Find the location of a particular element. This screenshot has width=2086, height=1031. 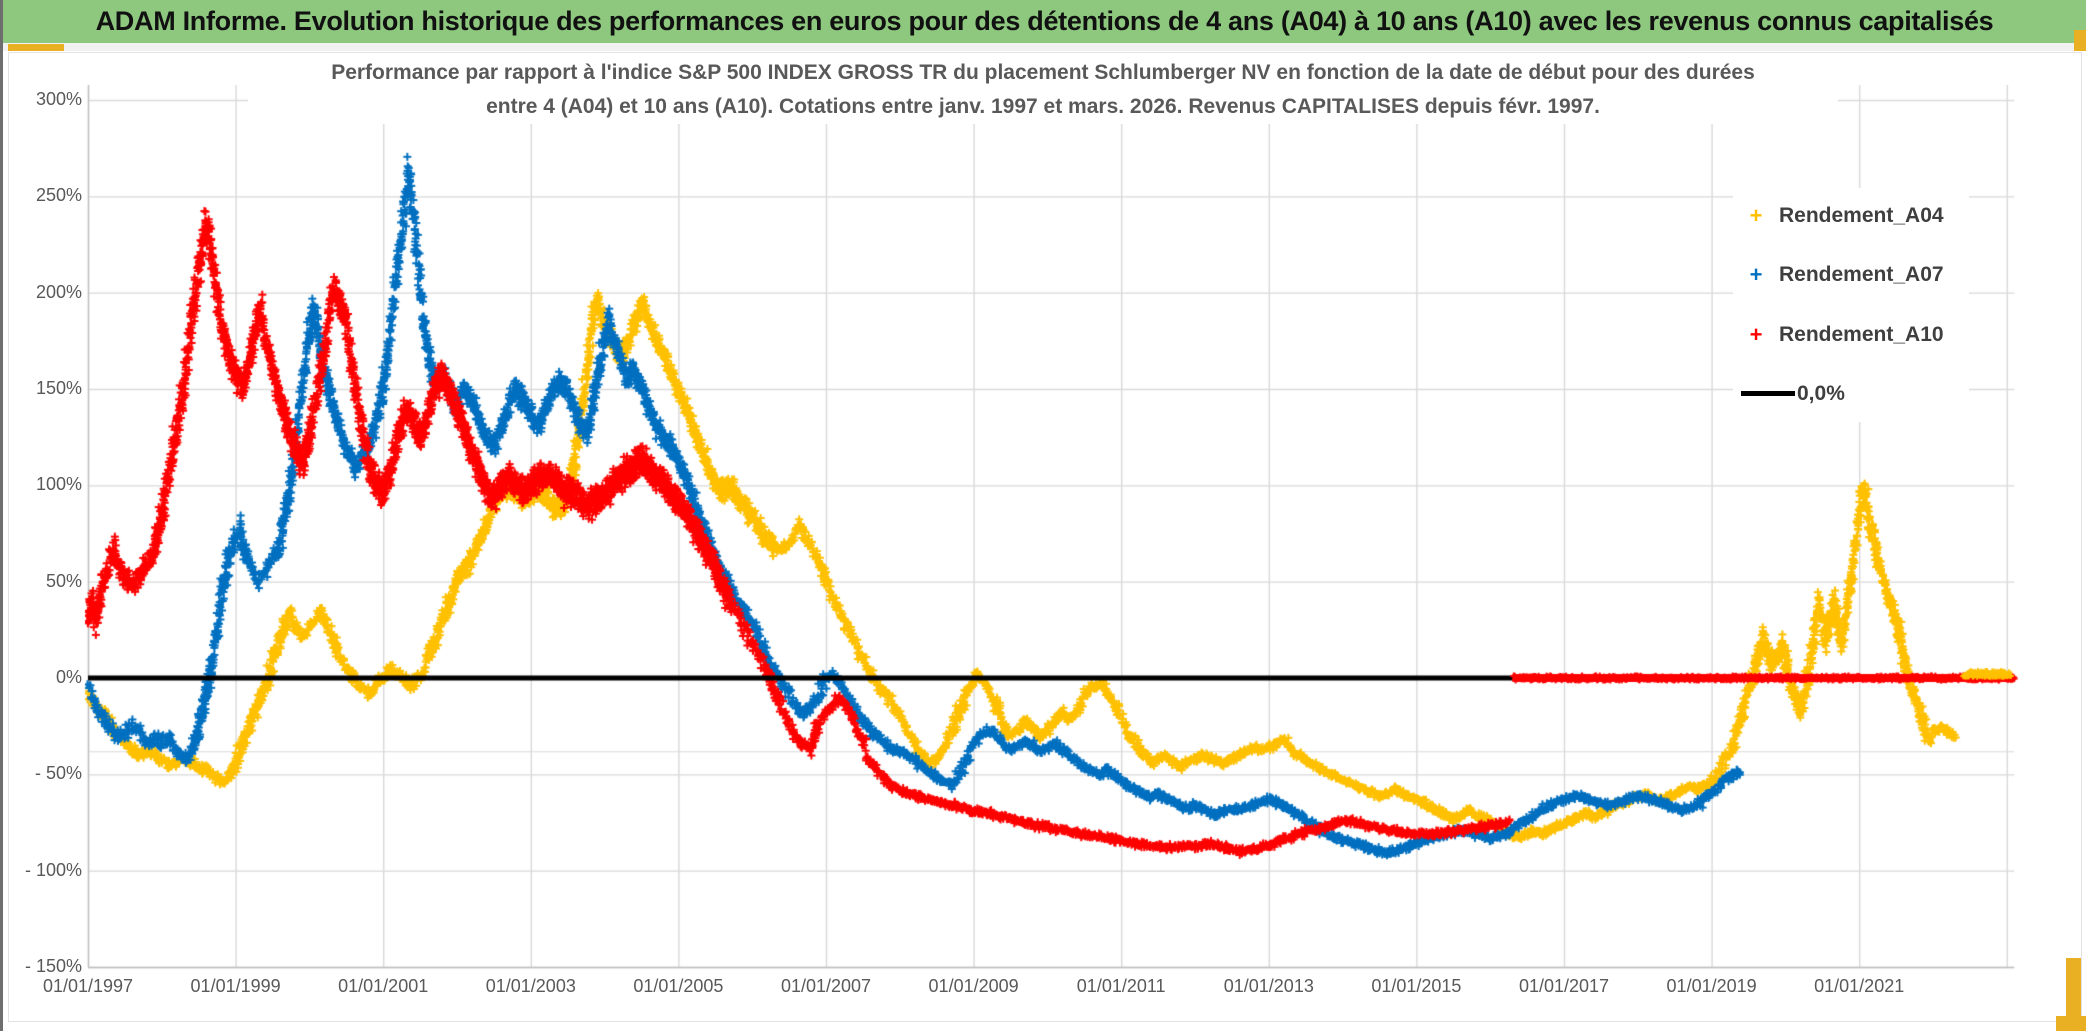

x-axis-tick-label: 01/01/2007 is located at coordinates (826, 986).